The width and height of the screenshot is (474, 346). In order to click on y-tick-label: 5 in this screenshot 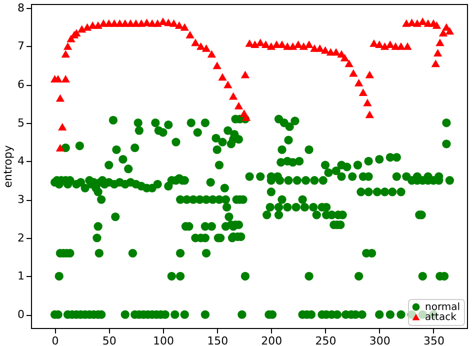, I will do `click(21, 123)`.